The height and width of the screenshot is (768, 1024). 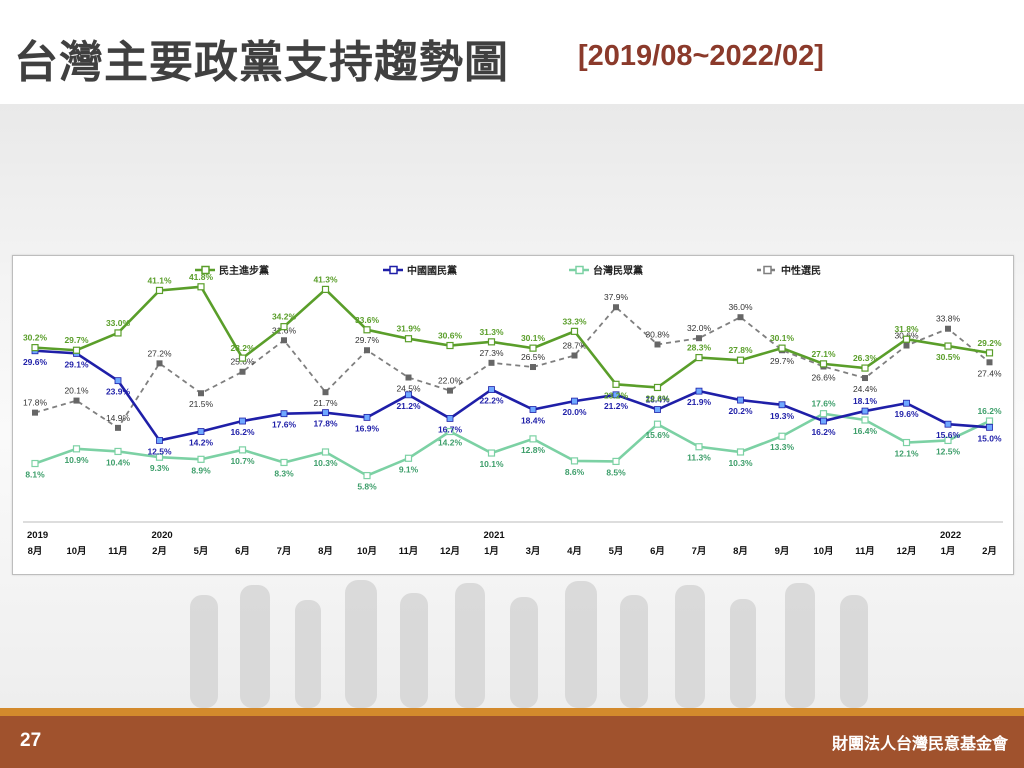 What do you see at coordinates (409, 469) in the screenshot?
I see `data-label-tpp: 9.1%` at bounding box center [409, 469].